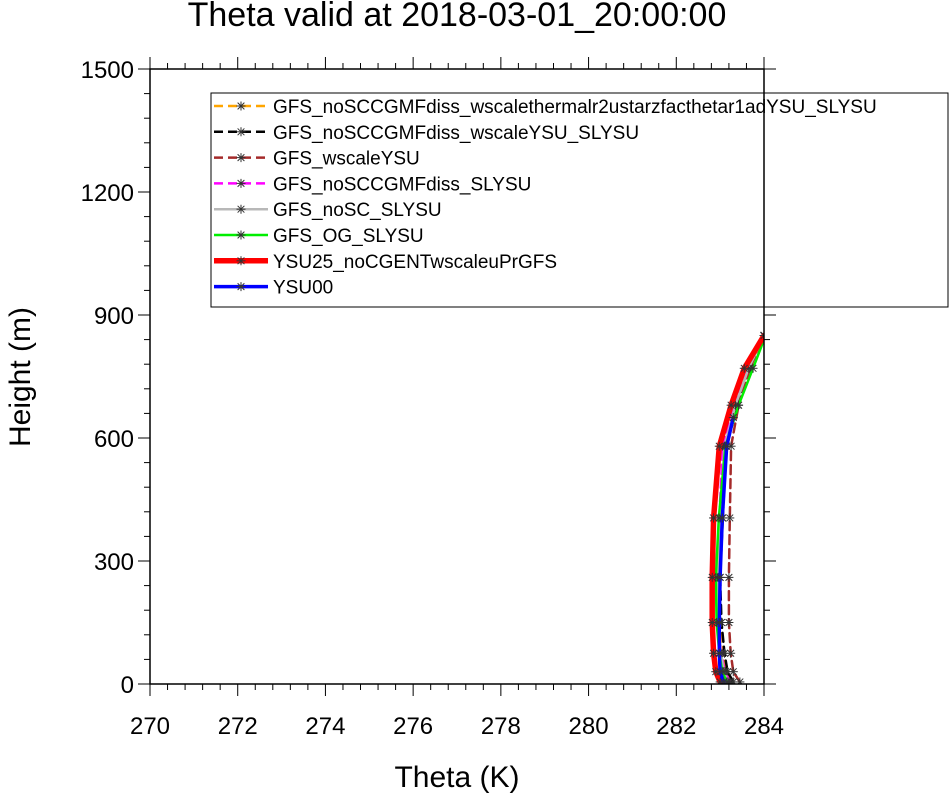 The image size is (949, 796). Describe the element at coordinates (346, 159) in the screenshot. I see `legend-label: GFS_wscaleYSU` at that location.